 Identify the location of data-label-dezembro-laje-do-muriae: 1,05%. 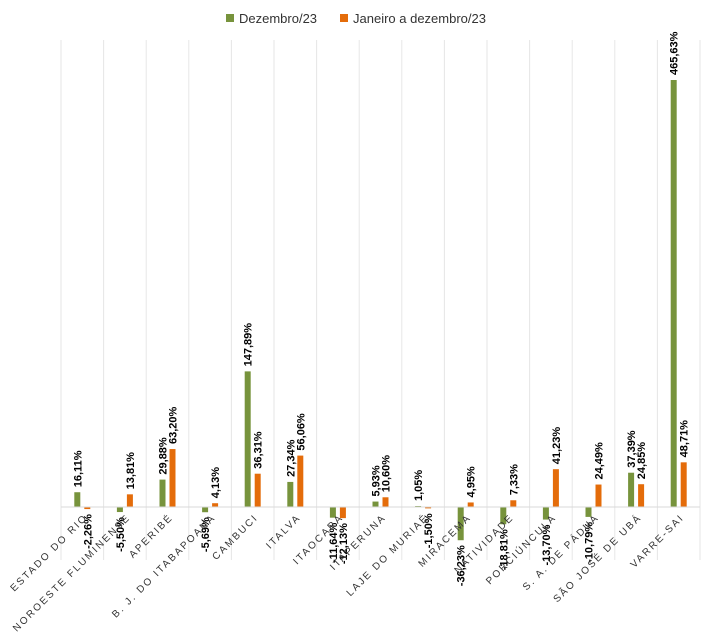
(419, 485).